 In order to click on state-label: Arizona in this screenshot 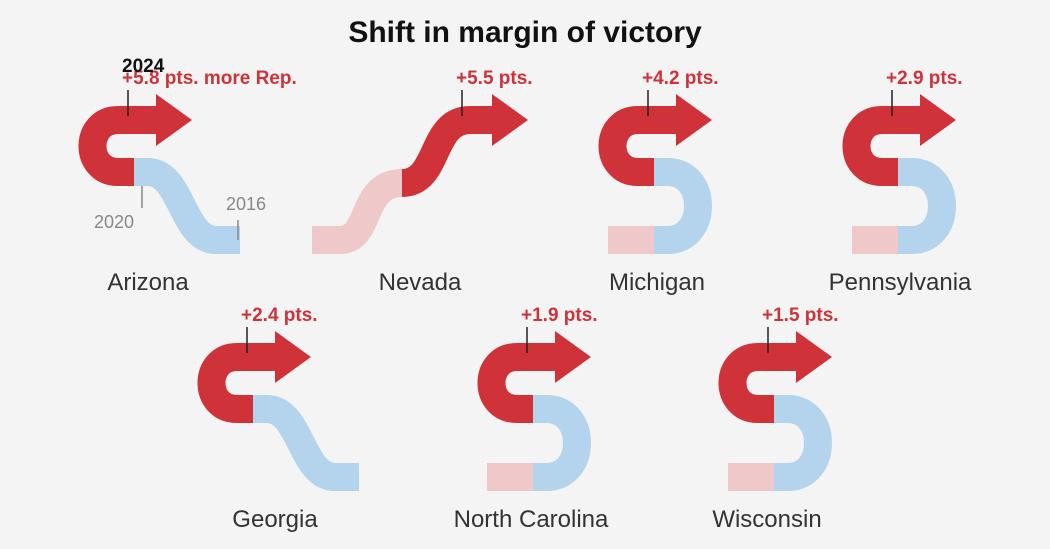, I will do `click(148, 282)`.